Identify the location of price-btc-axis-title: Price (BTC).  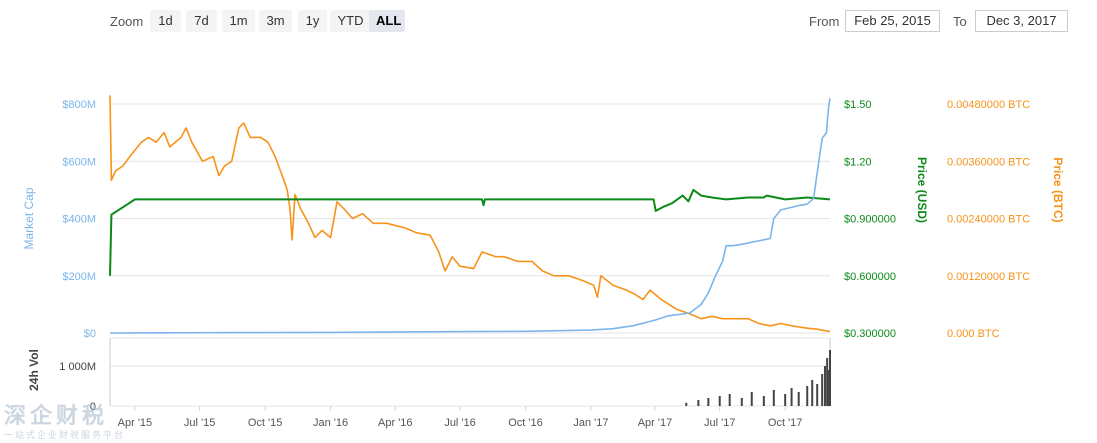
(1058, 189).